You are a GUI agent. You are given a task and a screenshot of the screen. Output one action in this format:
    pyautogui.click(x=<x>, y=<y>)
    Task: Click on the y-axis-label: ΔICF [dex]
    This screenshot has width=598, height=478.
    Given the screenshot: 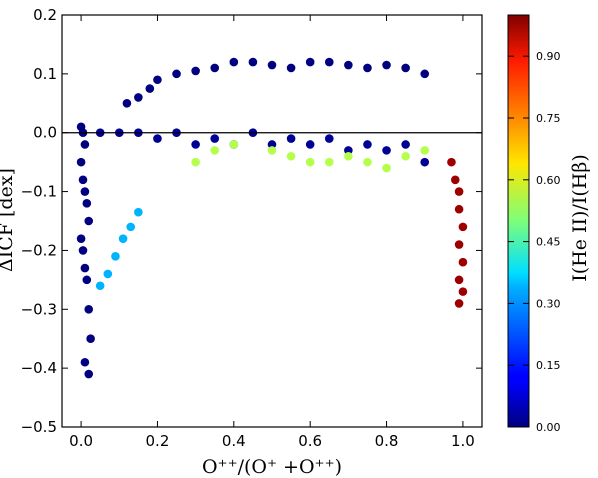 What is the action you would take?
    pyautogui.click(x=8, y=220)
    